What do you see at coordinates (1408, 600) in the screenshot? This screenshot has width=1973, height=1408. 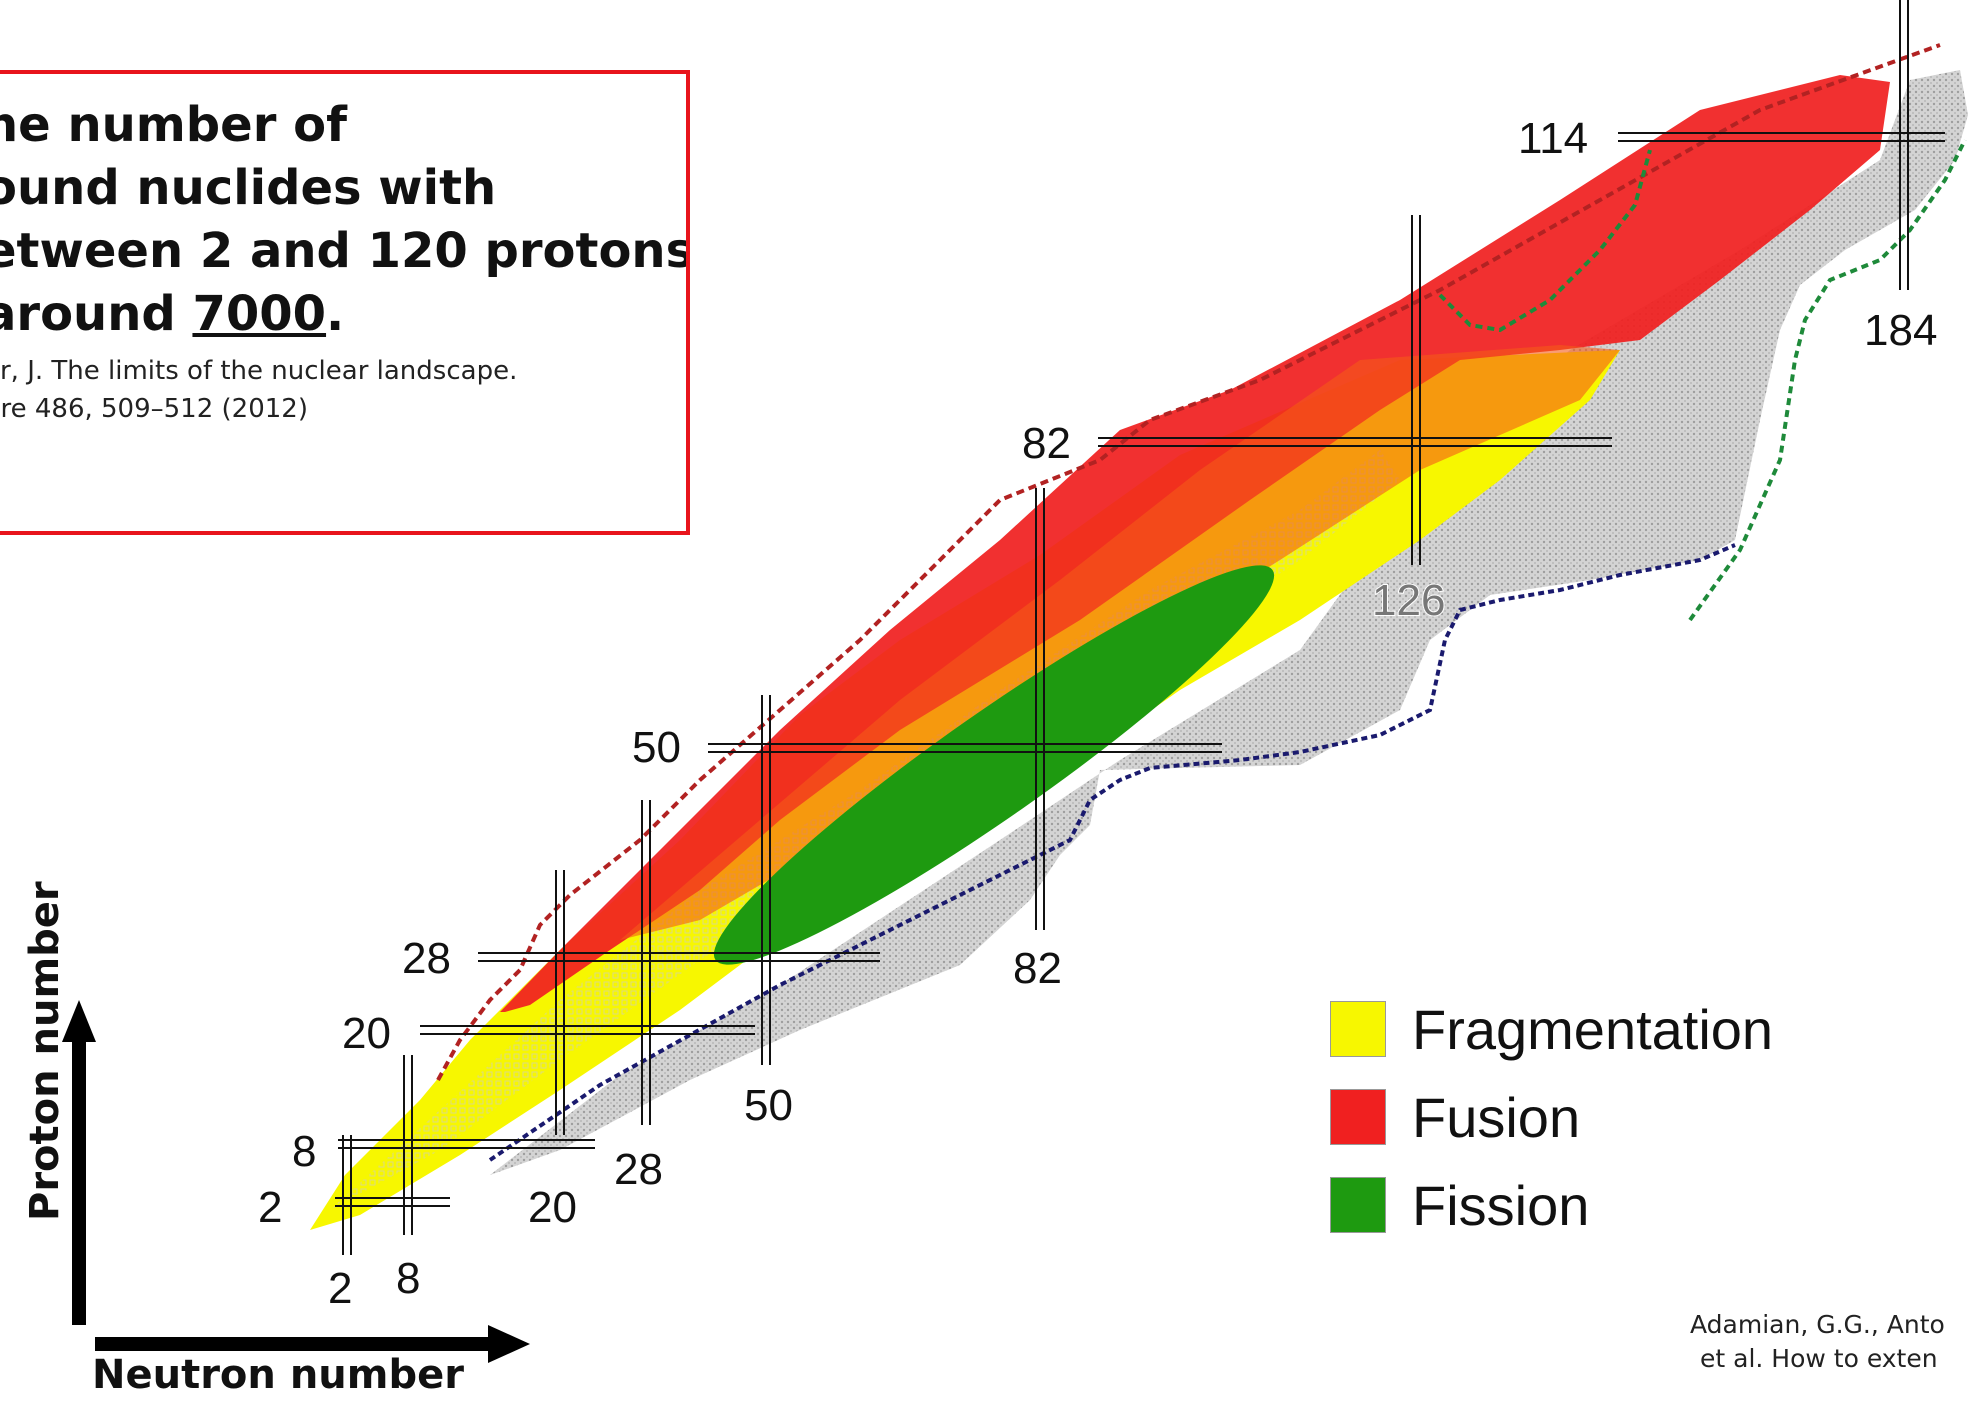 I see `neutron-label-126: 126` at bounding box center [1408, 600].